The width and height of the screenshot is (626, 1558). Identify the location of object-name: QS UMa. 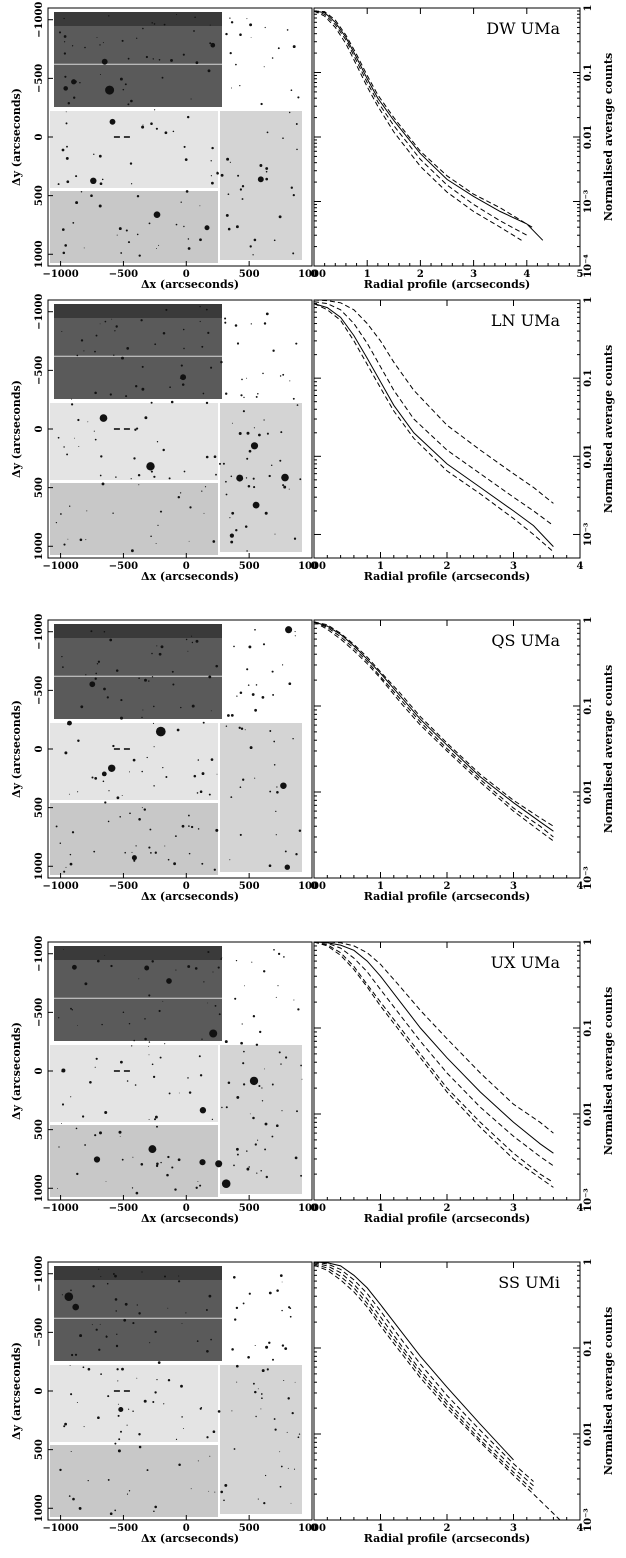
(525, 640).